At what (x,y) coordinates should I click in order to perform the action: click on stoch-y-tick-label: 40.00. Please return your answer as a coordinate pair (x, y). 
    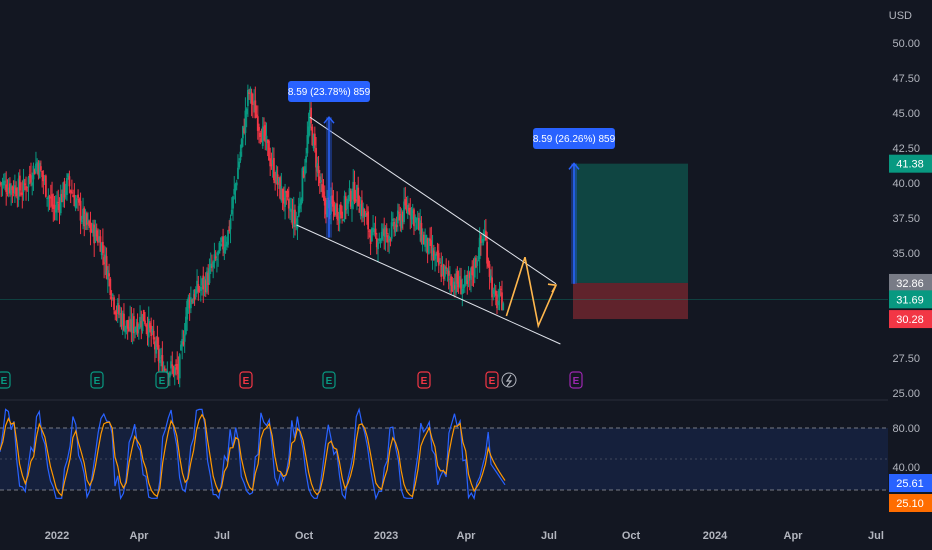
    Looking at the image, I should click on (906, 468).